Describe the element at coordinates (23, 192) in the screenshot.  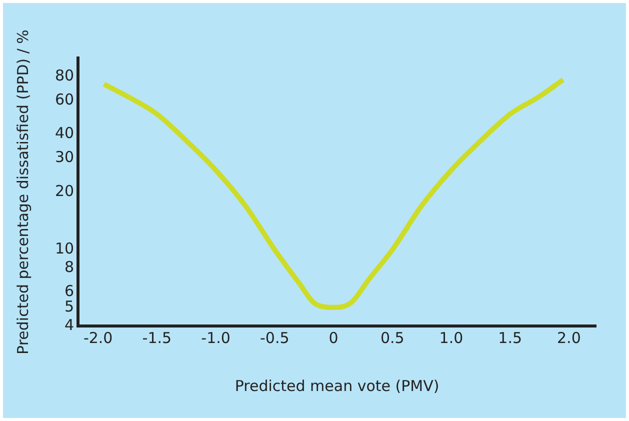
I see `y-axis-title: Predicted percentage dissatisfied (PPD) / %` at that location.